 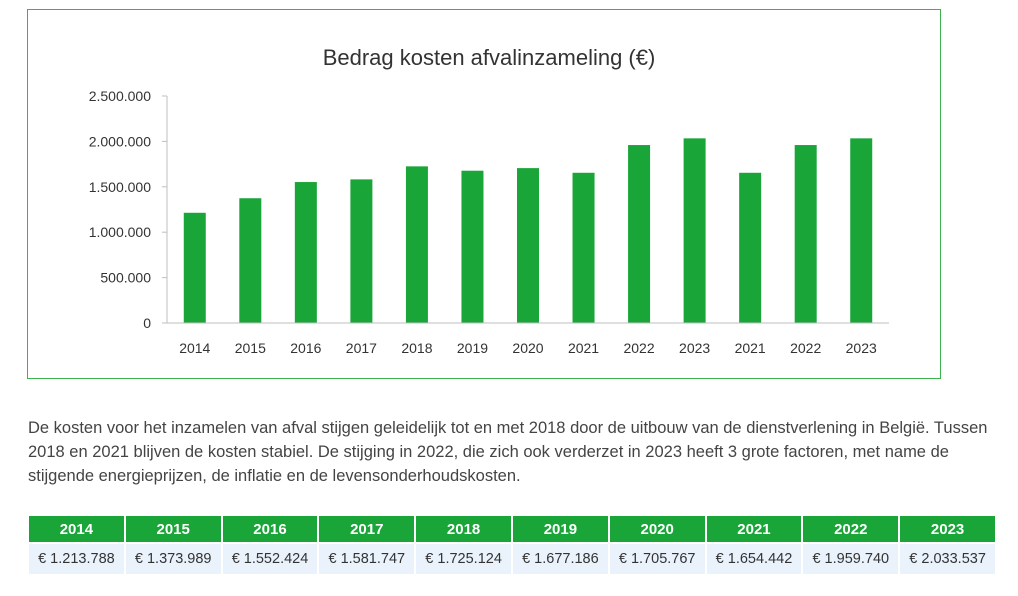 What do you see at coordinates (560, 529) in the screenshot?
I see `table-header-year: 2019` at bounding box center [560, 529].